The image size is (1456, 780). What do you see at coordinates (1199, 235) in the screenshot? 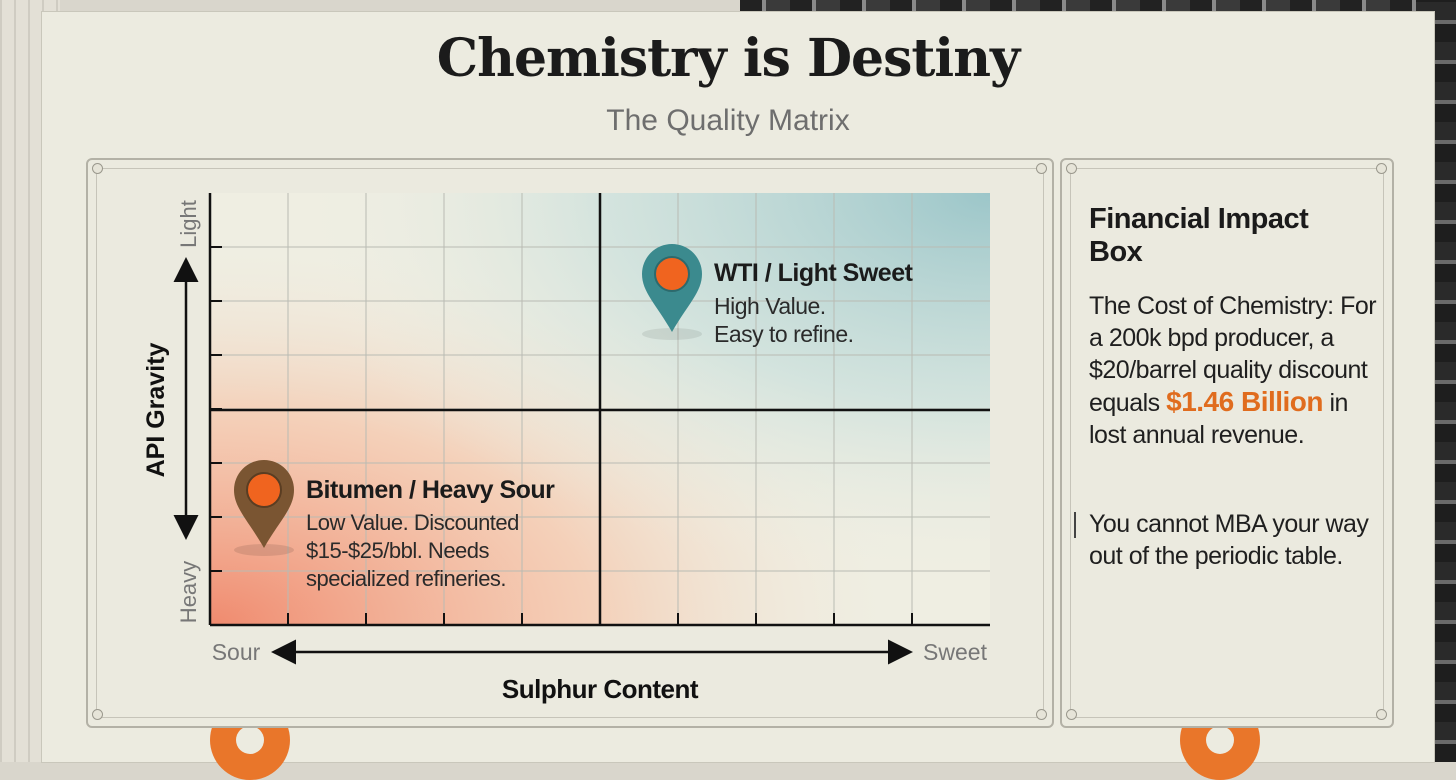
I see `impact-box-title: Financial Impact Box` at bounding box center [1199, 235].